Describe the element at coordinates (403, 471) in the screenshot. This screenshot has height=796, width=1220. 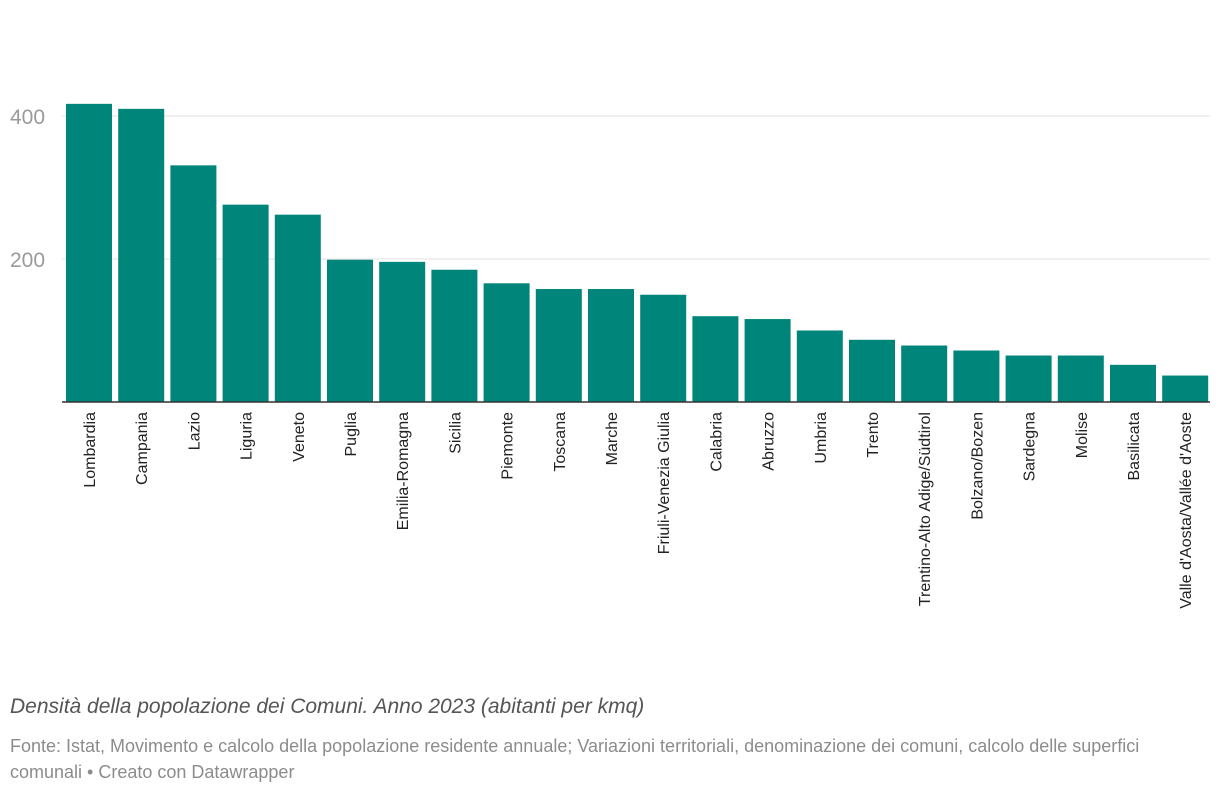
I see `x-tick-label: Emilia-Romagna` at that location.